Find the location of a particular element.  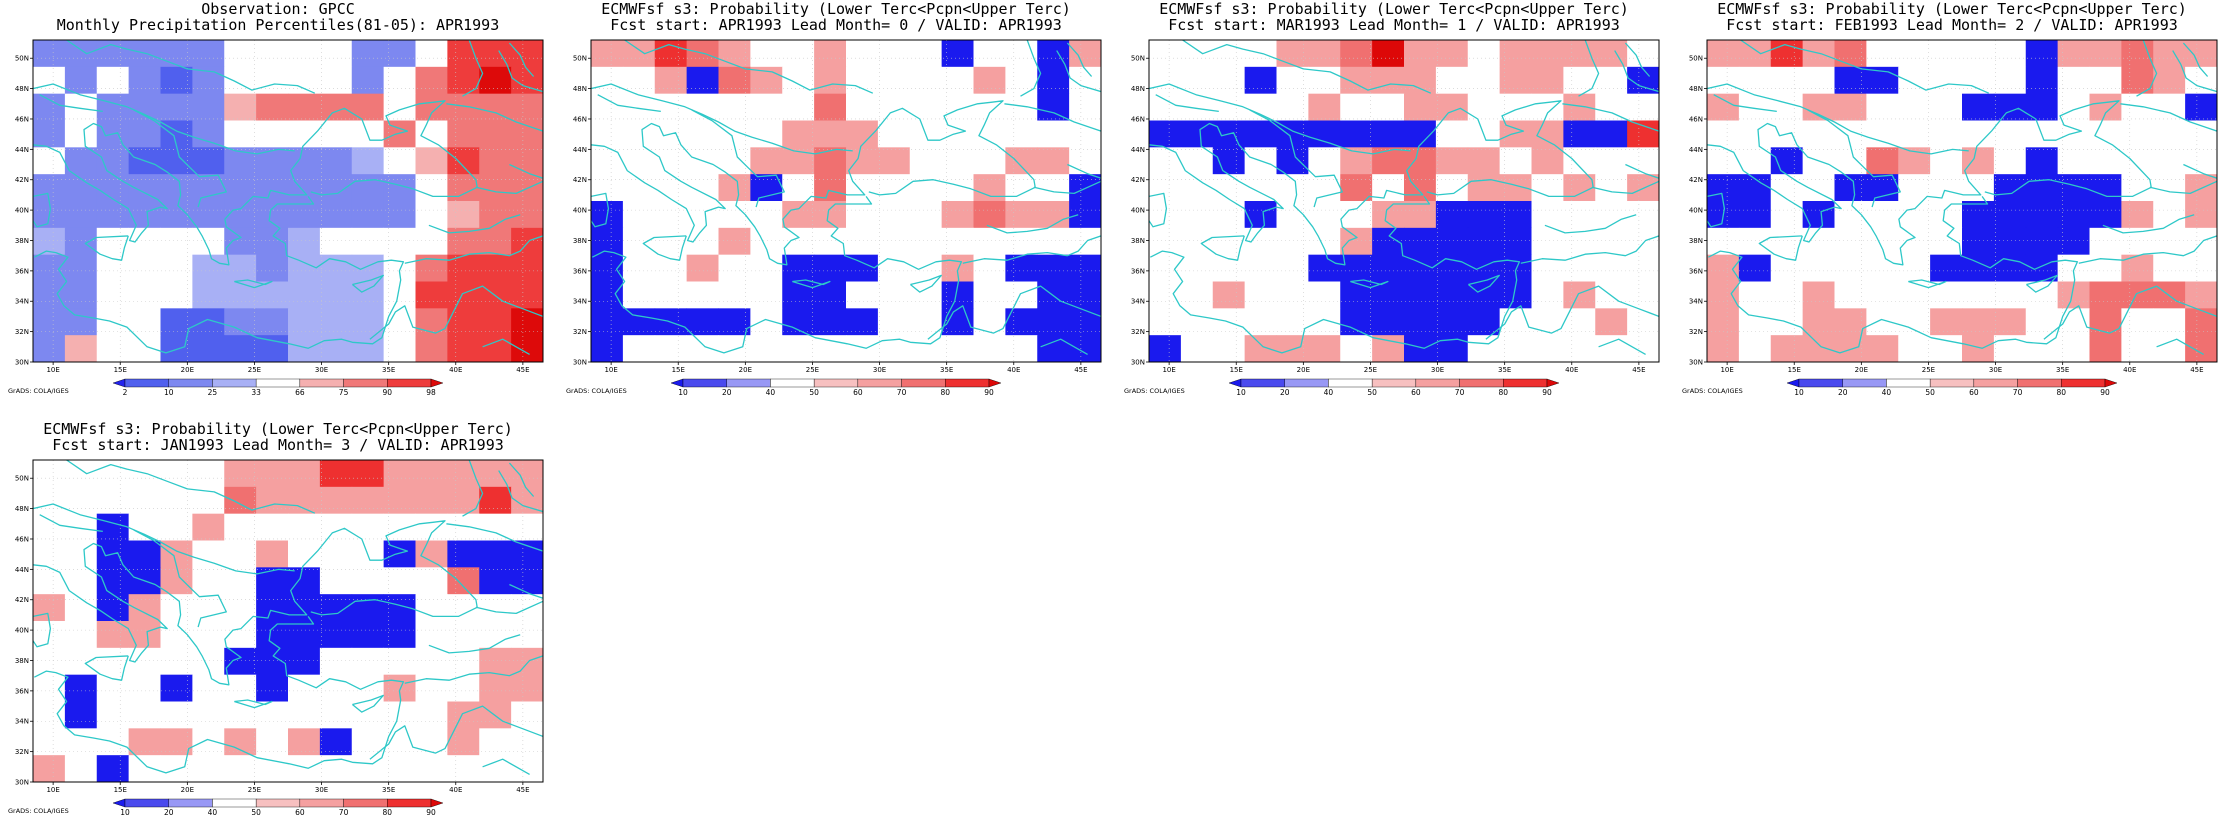

y-tick-label: 46N is located at coordinates (580, 119).